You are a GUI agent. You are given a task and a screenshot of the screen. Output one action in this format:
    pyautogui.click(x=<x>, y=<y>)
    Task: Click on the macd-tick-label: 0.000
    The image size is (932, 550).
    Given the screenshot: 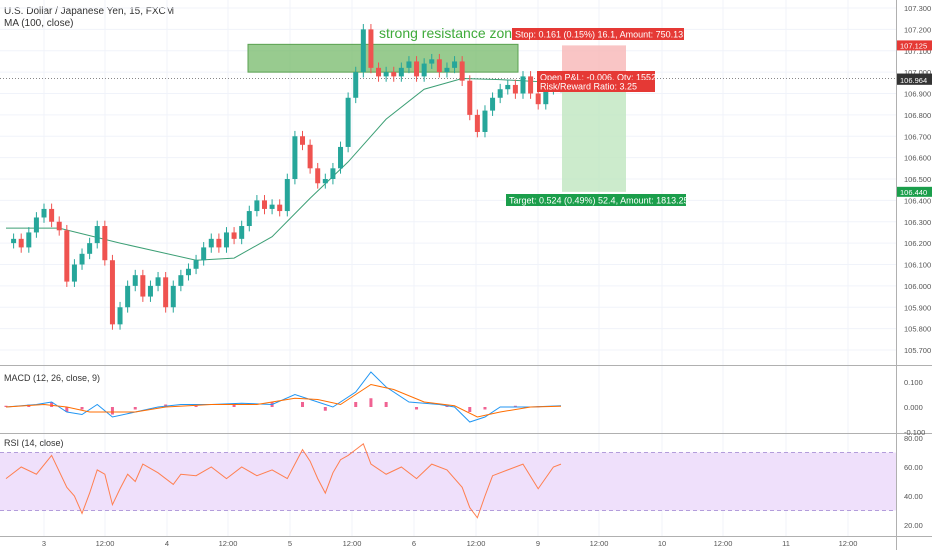 What is the action you would take?
    pyautogui.click(x=913, y=407)
    